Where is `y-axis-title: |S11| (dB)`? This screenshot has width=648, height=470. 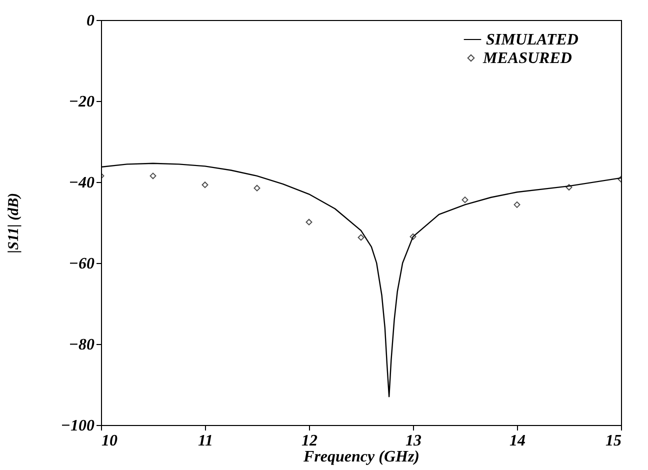 y-axis-title: |S11| (dB) is located at coordinates (14, 223).